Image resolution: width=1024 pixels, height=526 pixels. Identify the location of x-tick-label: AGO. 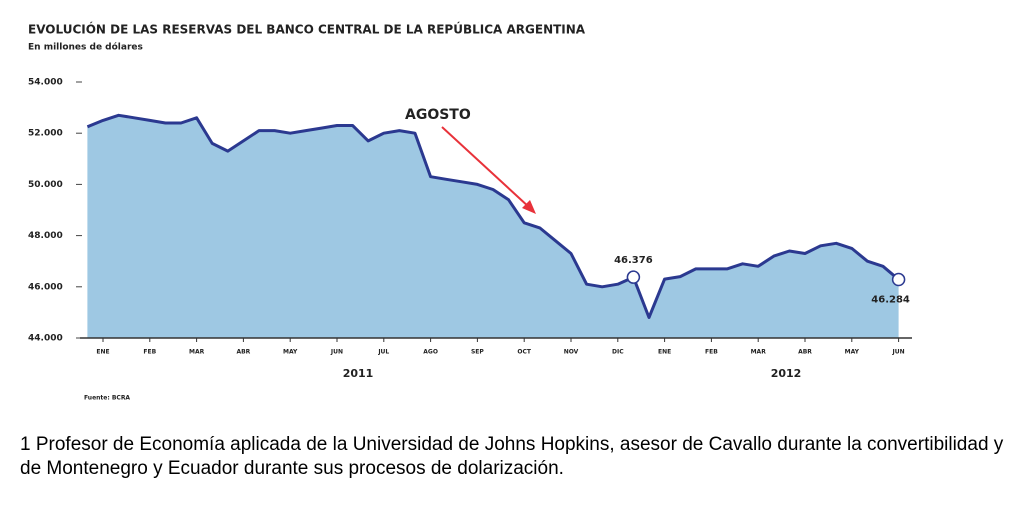
(430, 352).